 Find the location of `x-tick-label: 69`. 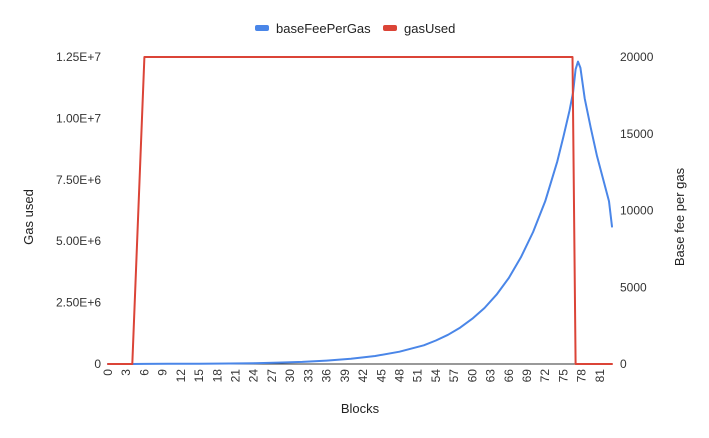

x-tick-label: 69 is located at coordinates (527, 376).